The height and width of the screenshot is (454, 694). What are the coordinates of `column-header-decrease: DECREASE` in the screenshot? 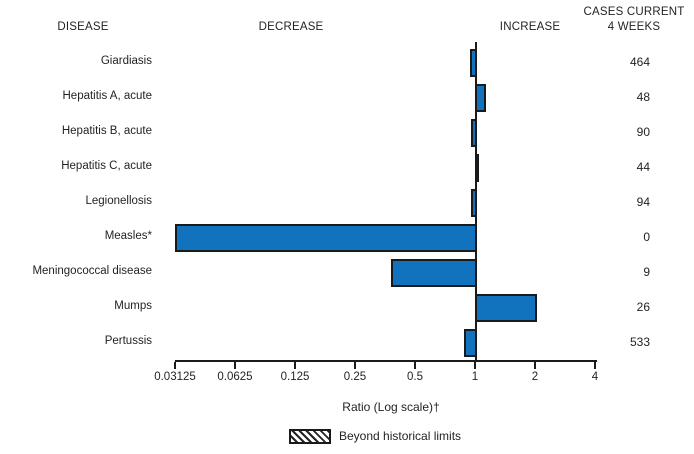 It's located at (291, 27).